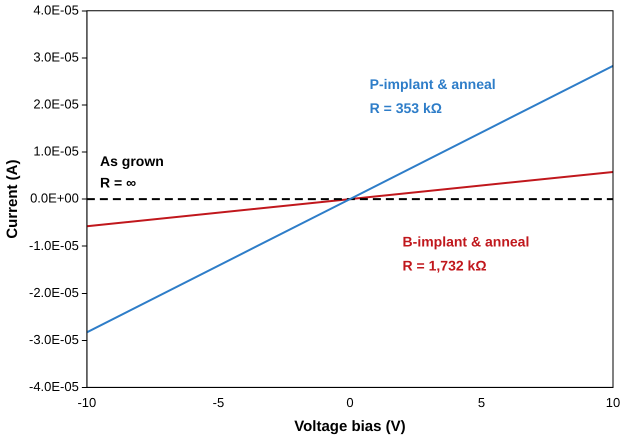  What do you see at coordinates (350, 427) in the screenshot?
I see `x-axis-title: Voltage bias (V)` at bounding box center [350, 427].